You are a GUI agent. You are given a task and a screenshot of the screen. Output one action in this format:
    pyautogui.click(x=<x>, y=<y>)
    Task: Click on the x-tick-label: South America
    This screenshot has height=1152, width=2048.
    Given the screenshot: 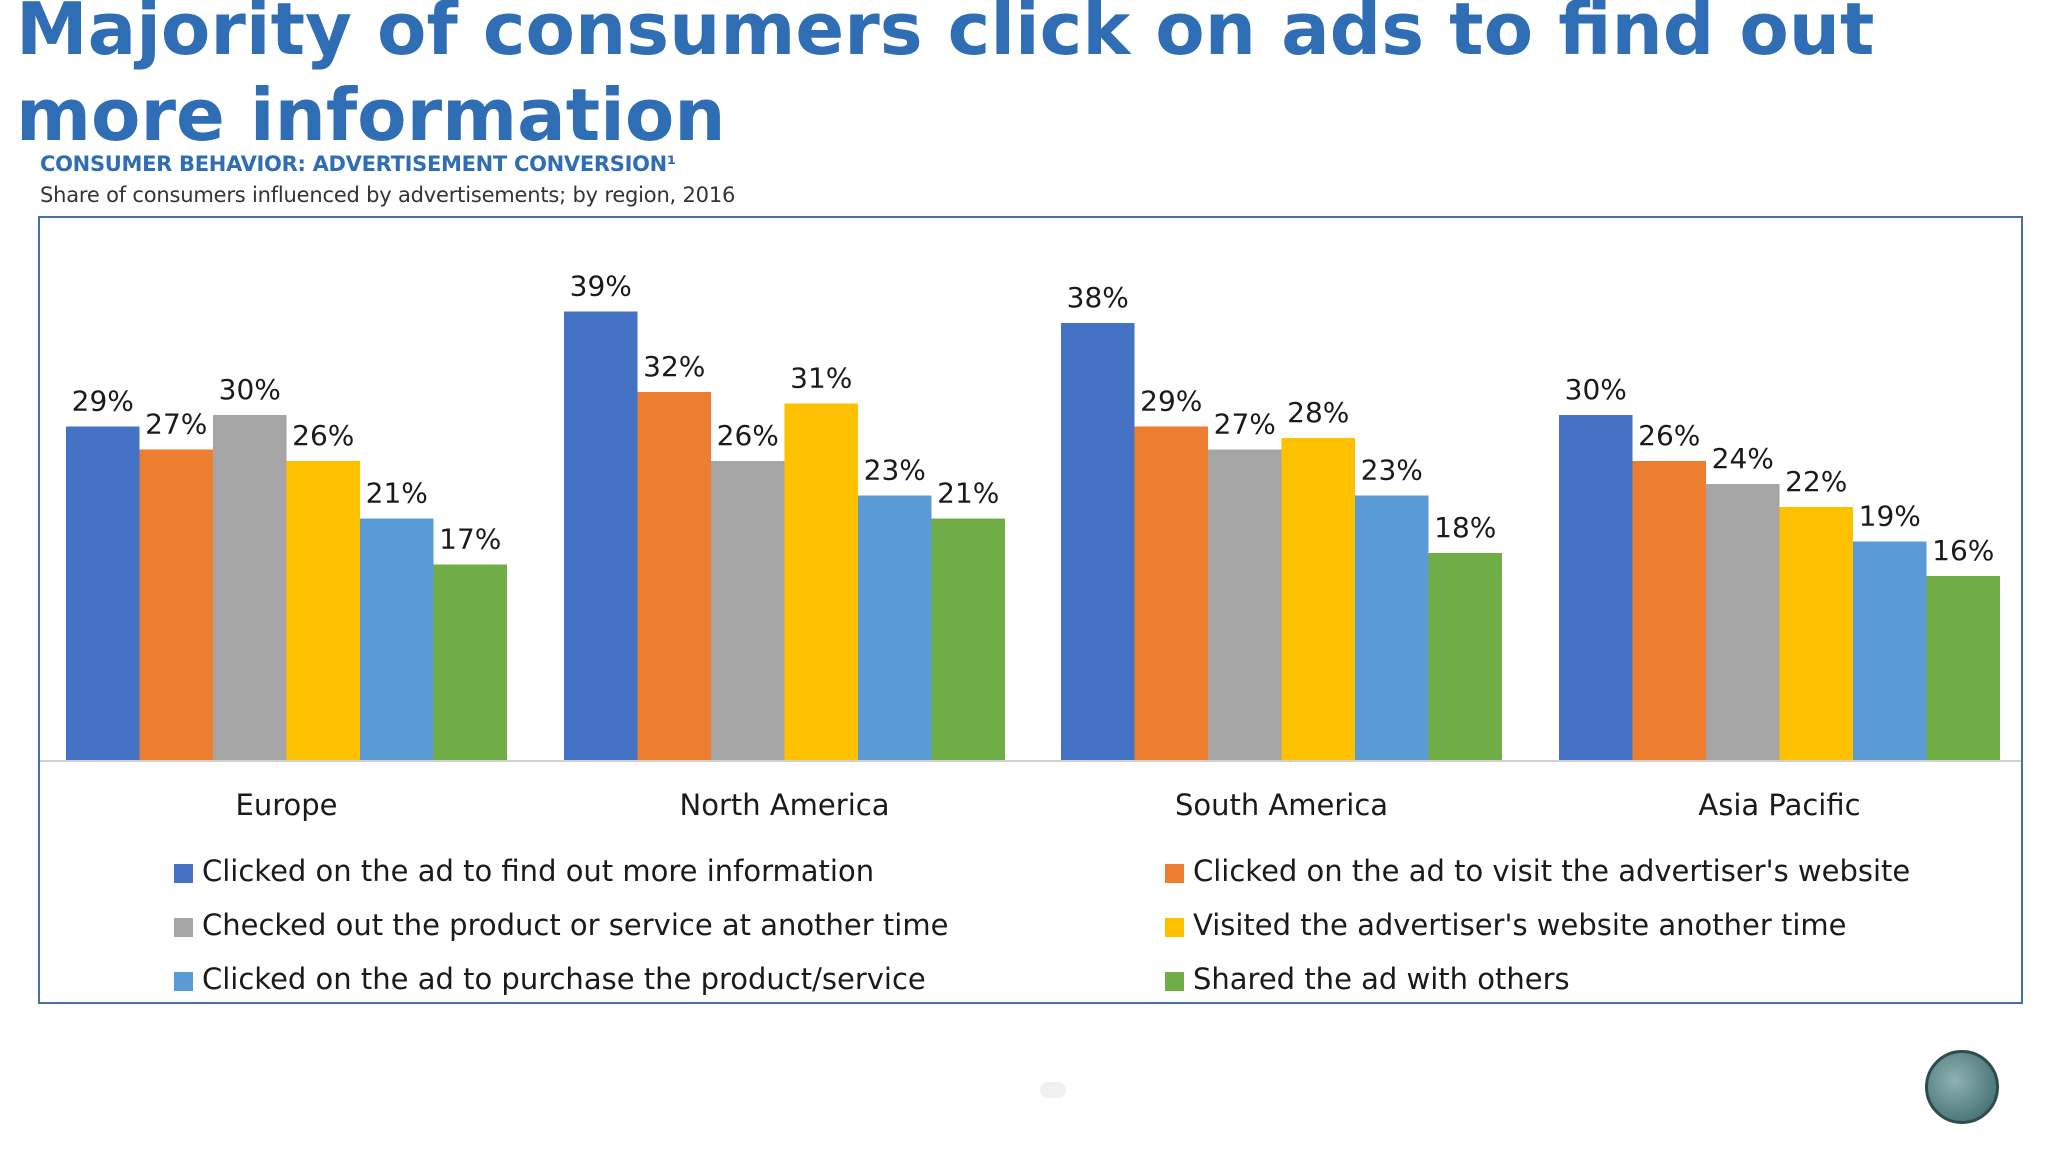 What is the action you would take?
    pyautogui.click(x=1281, y=805)
    